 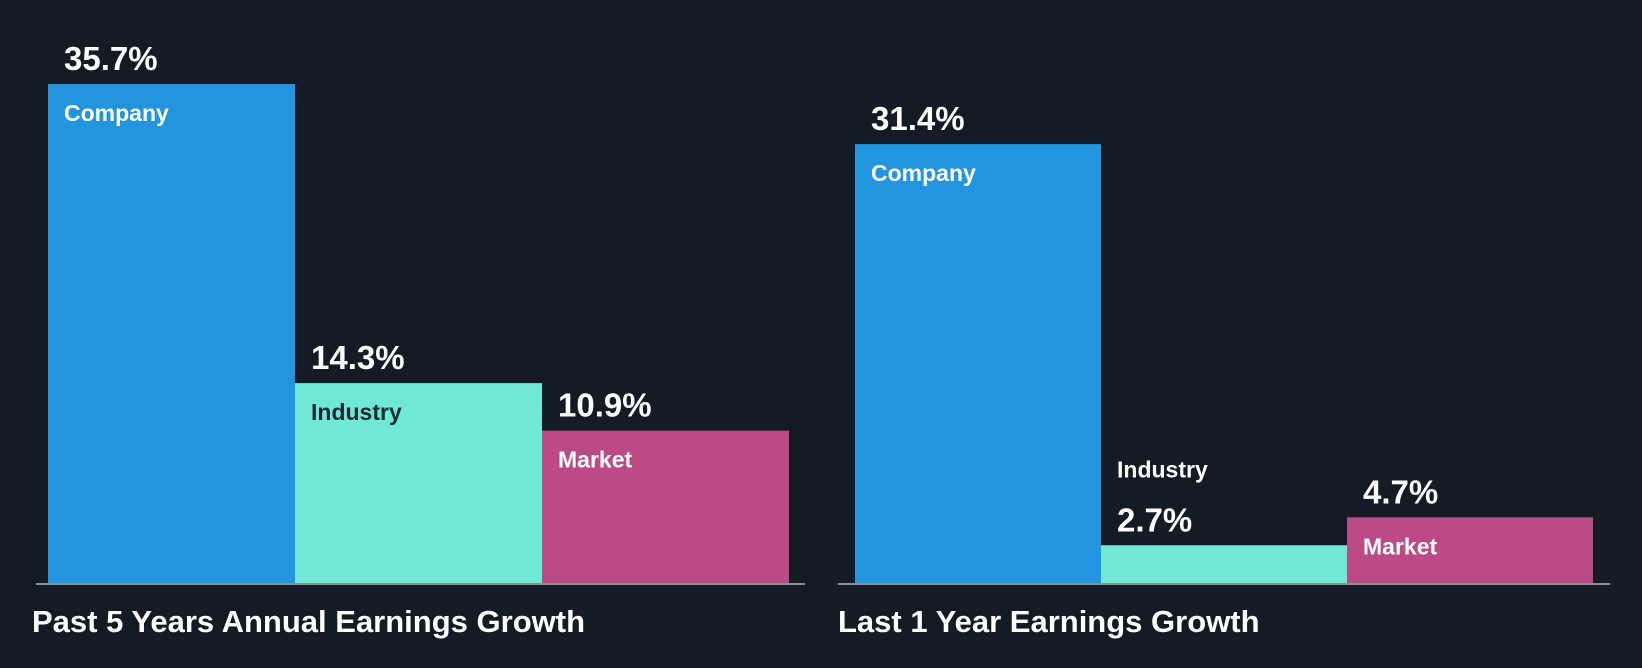 What do you see at coordinates (111, 58) in the screenshot?
I see `value-label-company-chart-1: 35.7%` at bounding box center [111, 58].